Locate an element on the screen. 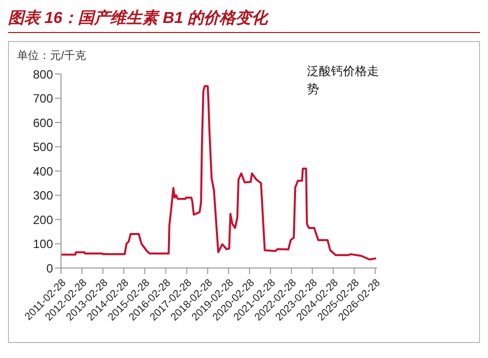 The width and height of the screenshot is (488, 358). y-tick-label: 800 is located at coordinates (43, 74).